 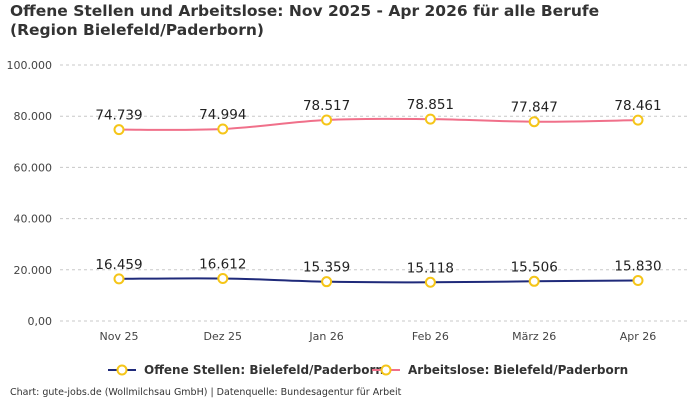 What do you see at coordinates (264, 370) in the screenshot?
I see `legend-label: Offene Stellen: Bielefeld/Paderborn` at bounding box center [264, 370].